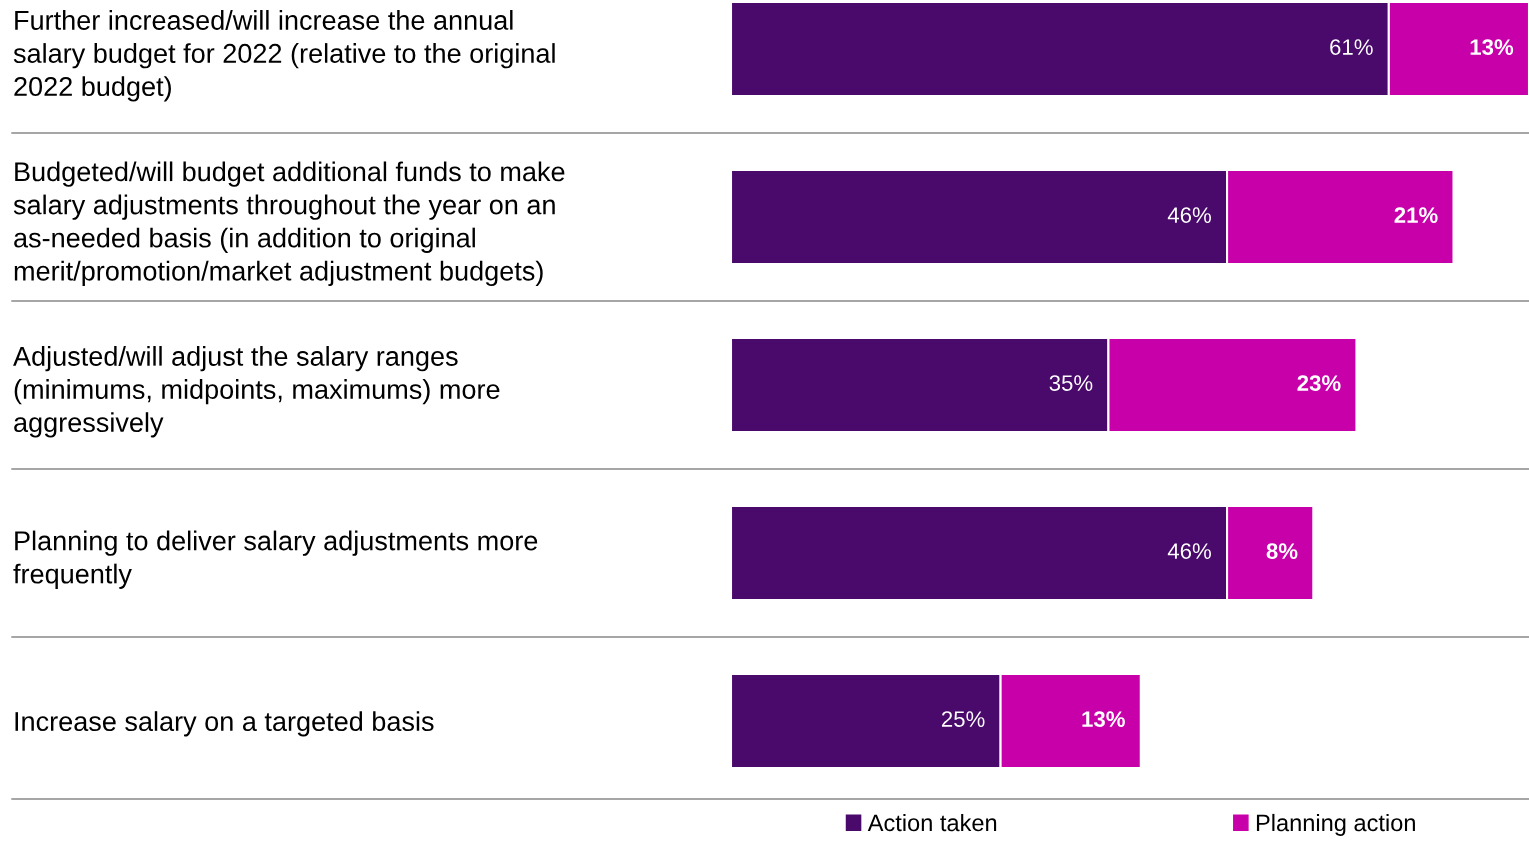 The height and width of the screenshot is (847, 1529). Describe the element at coordinates (1282, 551) in the screenshot. I see `data-label: 8%` at that location.